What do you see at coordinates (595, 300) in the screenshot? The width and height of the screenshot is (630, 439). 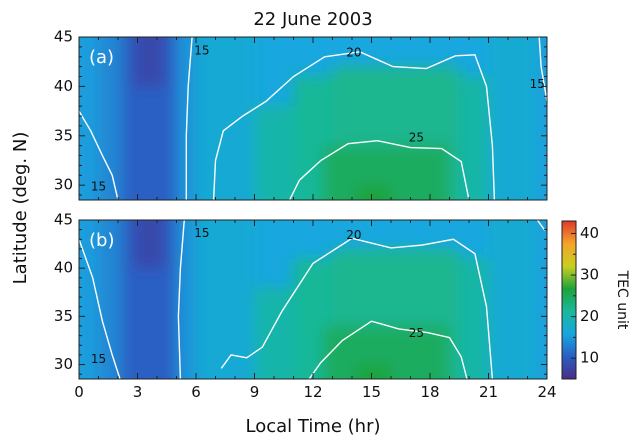 I see `colorbar: 10 20 30 40 TEC unit` at bounding box center [595, 300].